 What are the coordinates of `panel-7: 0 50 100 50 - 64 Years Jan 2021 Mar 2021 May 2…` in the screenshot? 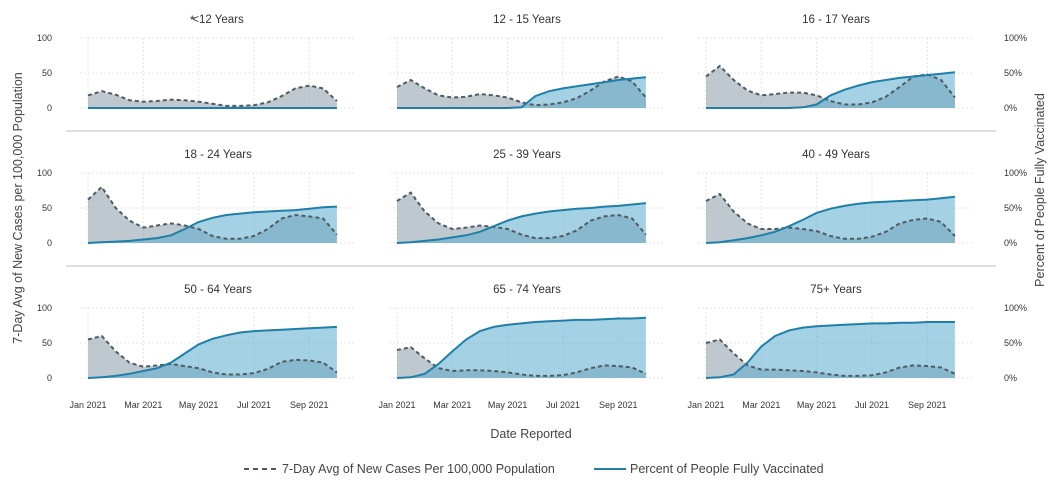 It's located at (196, 347).